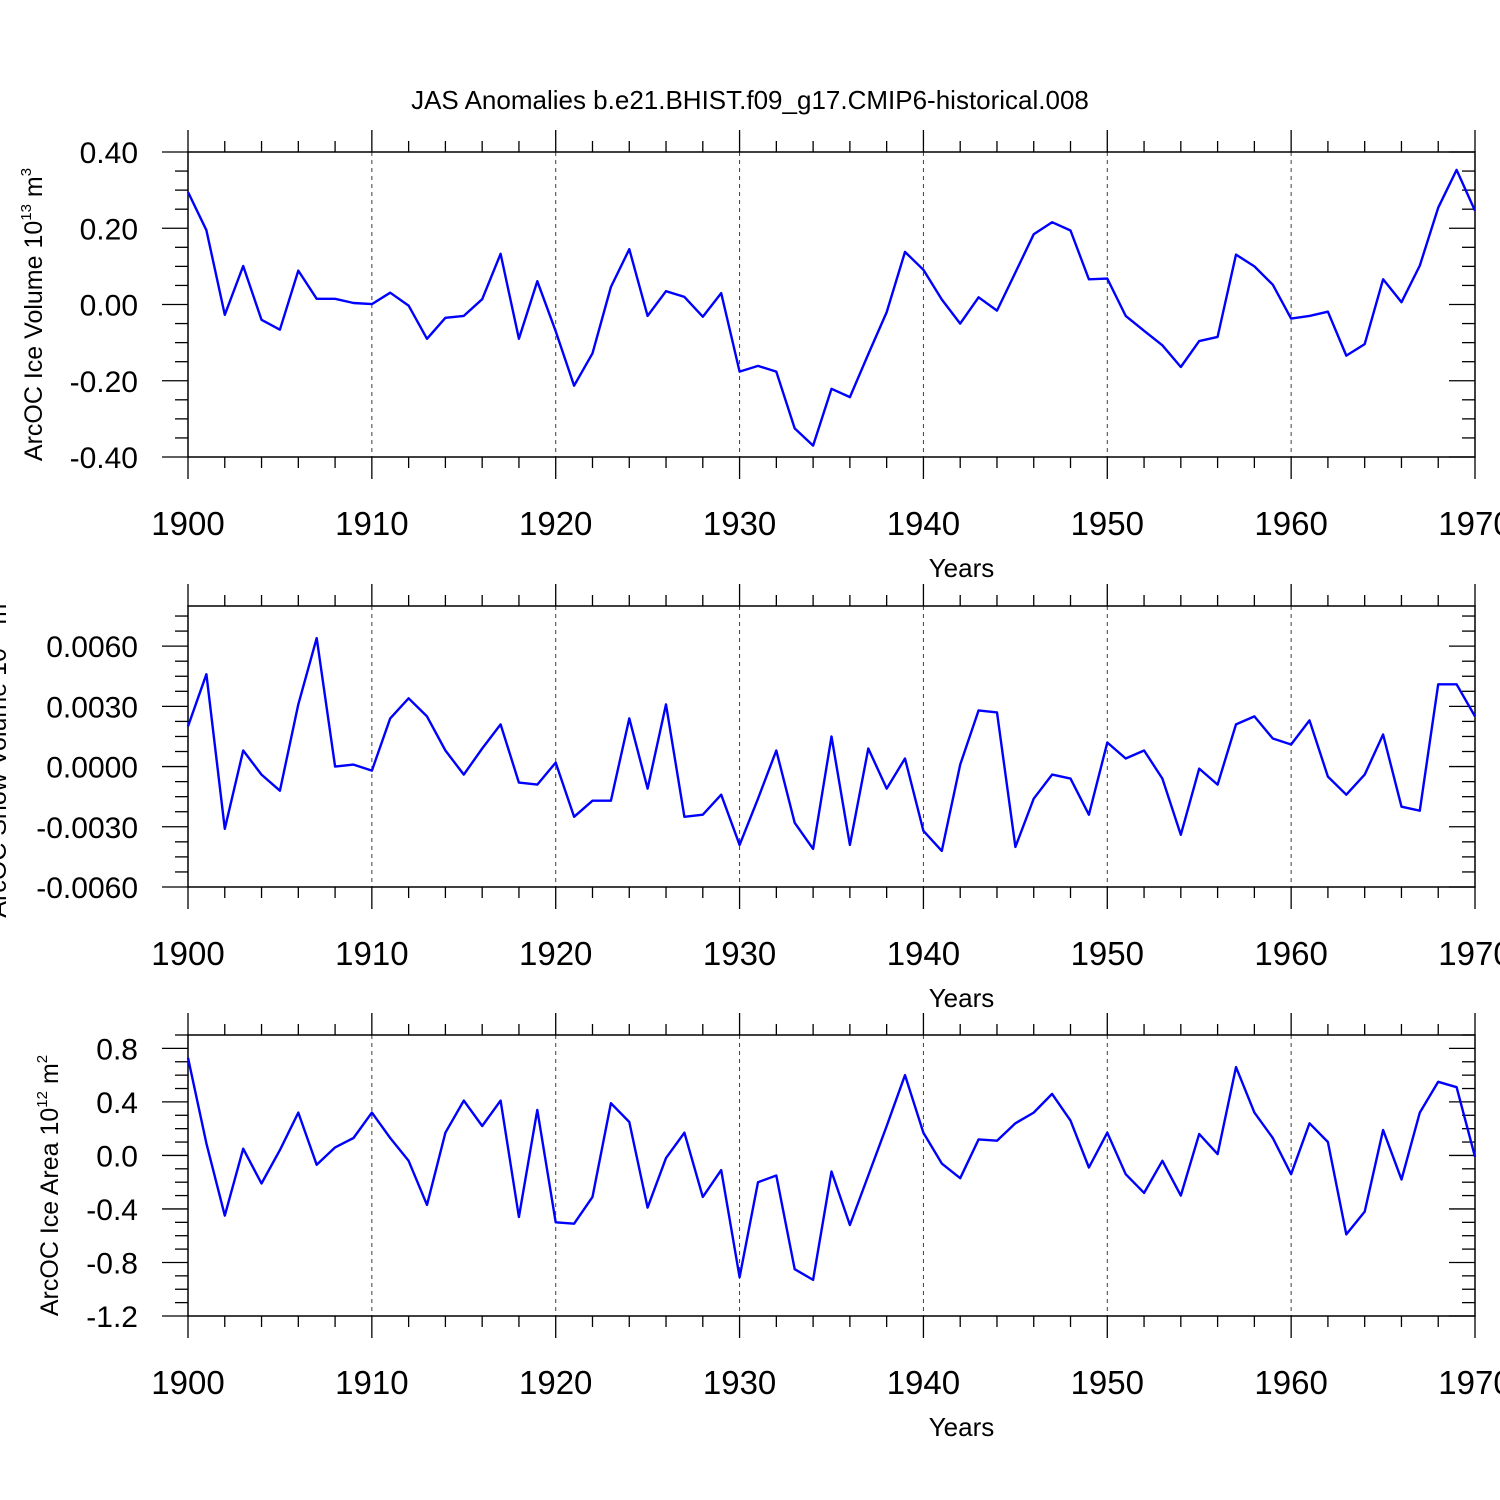 This screenshot has width=1500, height=1500. What do you see at coordinates (117, 1156) in the screenshot?
I see `y-tick-label: 0.0` at bounding box center [117, 1156].